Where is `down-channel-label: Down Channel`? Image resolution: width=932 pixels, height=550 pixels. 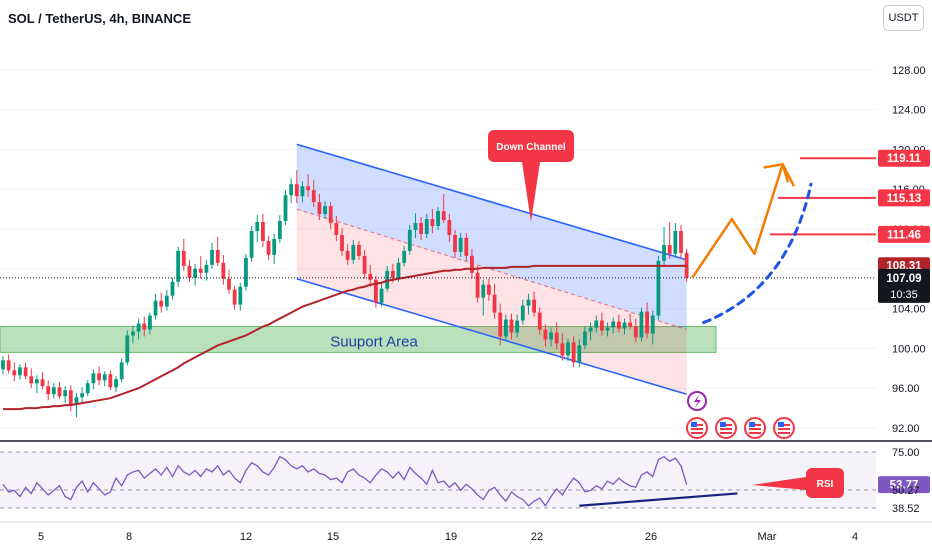
down-channel-label: Down Channel is located at coordinates (531, 147).